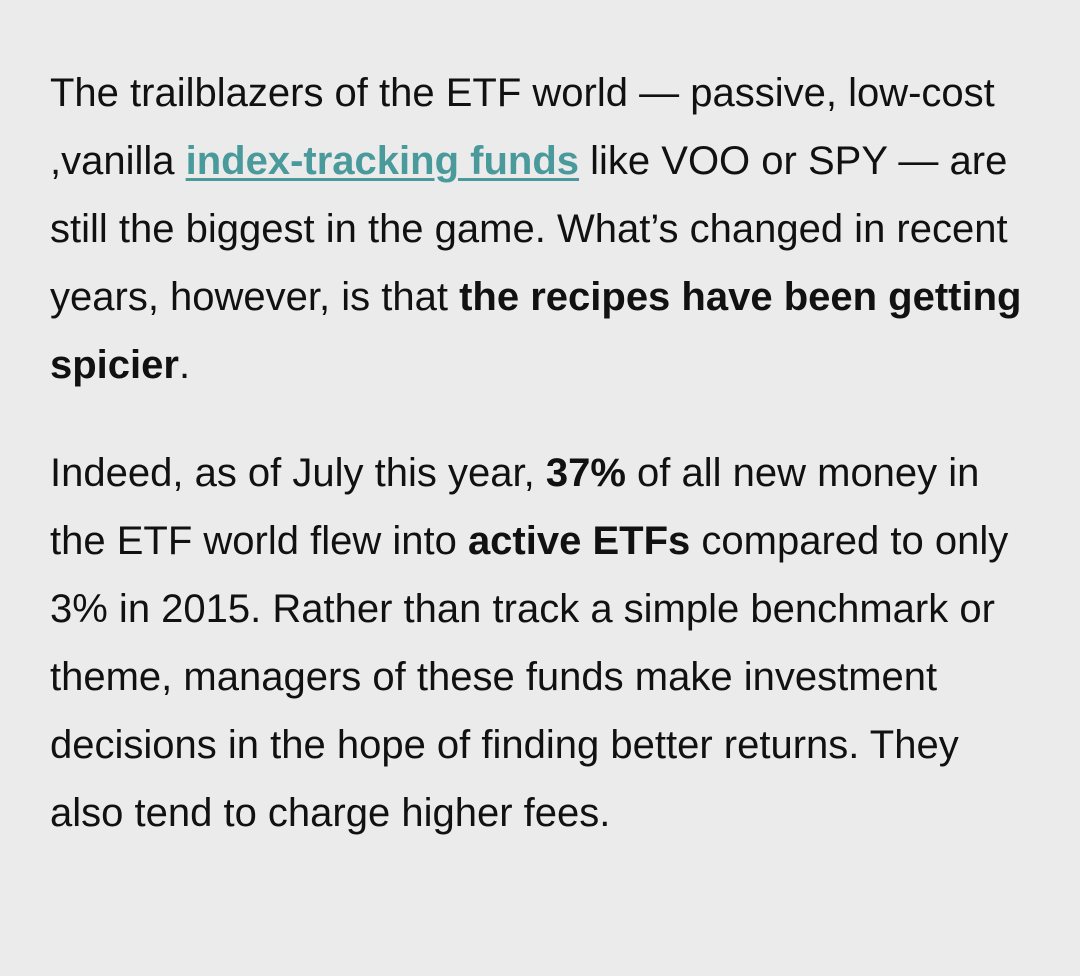 The height and width of the screenshot is (976, 1080). I want to click on index-tracking-funds-link: index-tracking funds, so click(382, 161).